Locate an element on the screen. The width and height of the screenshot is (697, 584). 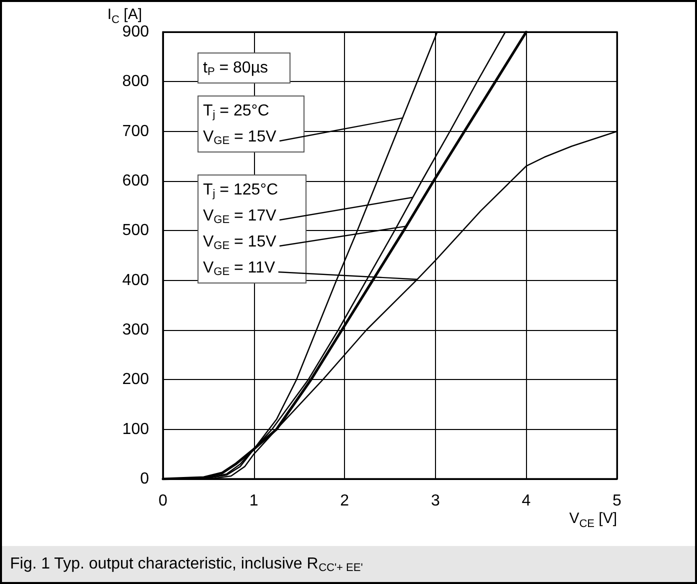
y-tick-label: 300 is located at coordinates (136, 330).